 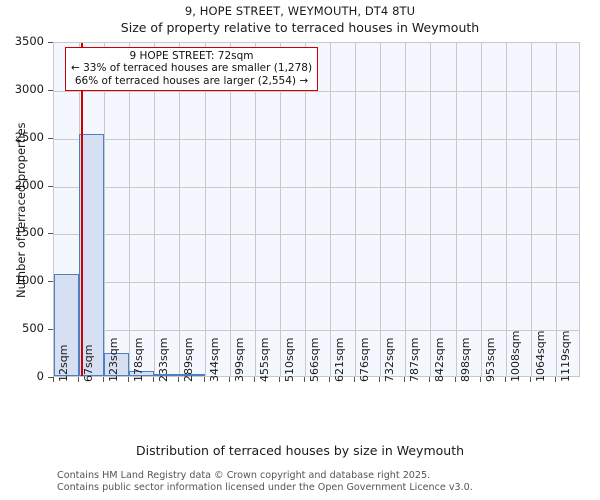 I want to click on annotation-line-1: 9 HOPE STREET: 72sqm, so click(x=191, y=56).